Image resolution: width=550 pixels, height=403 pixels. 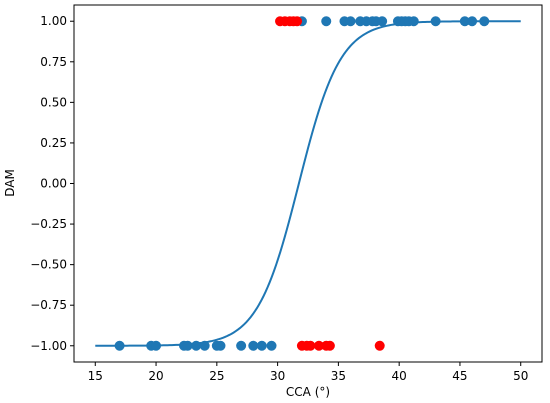 I want to click on y-tick-label: 0.75, so click(x=53, y=62).